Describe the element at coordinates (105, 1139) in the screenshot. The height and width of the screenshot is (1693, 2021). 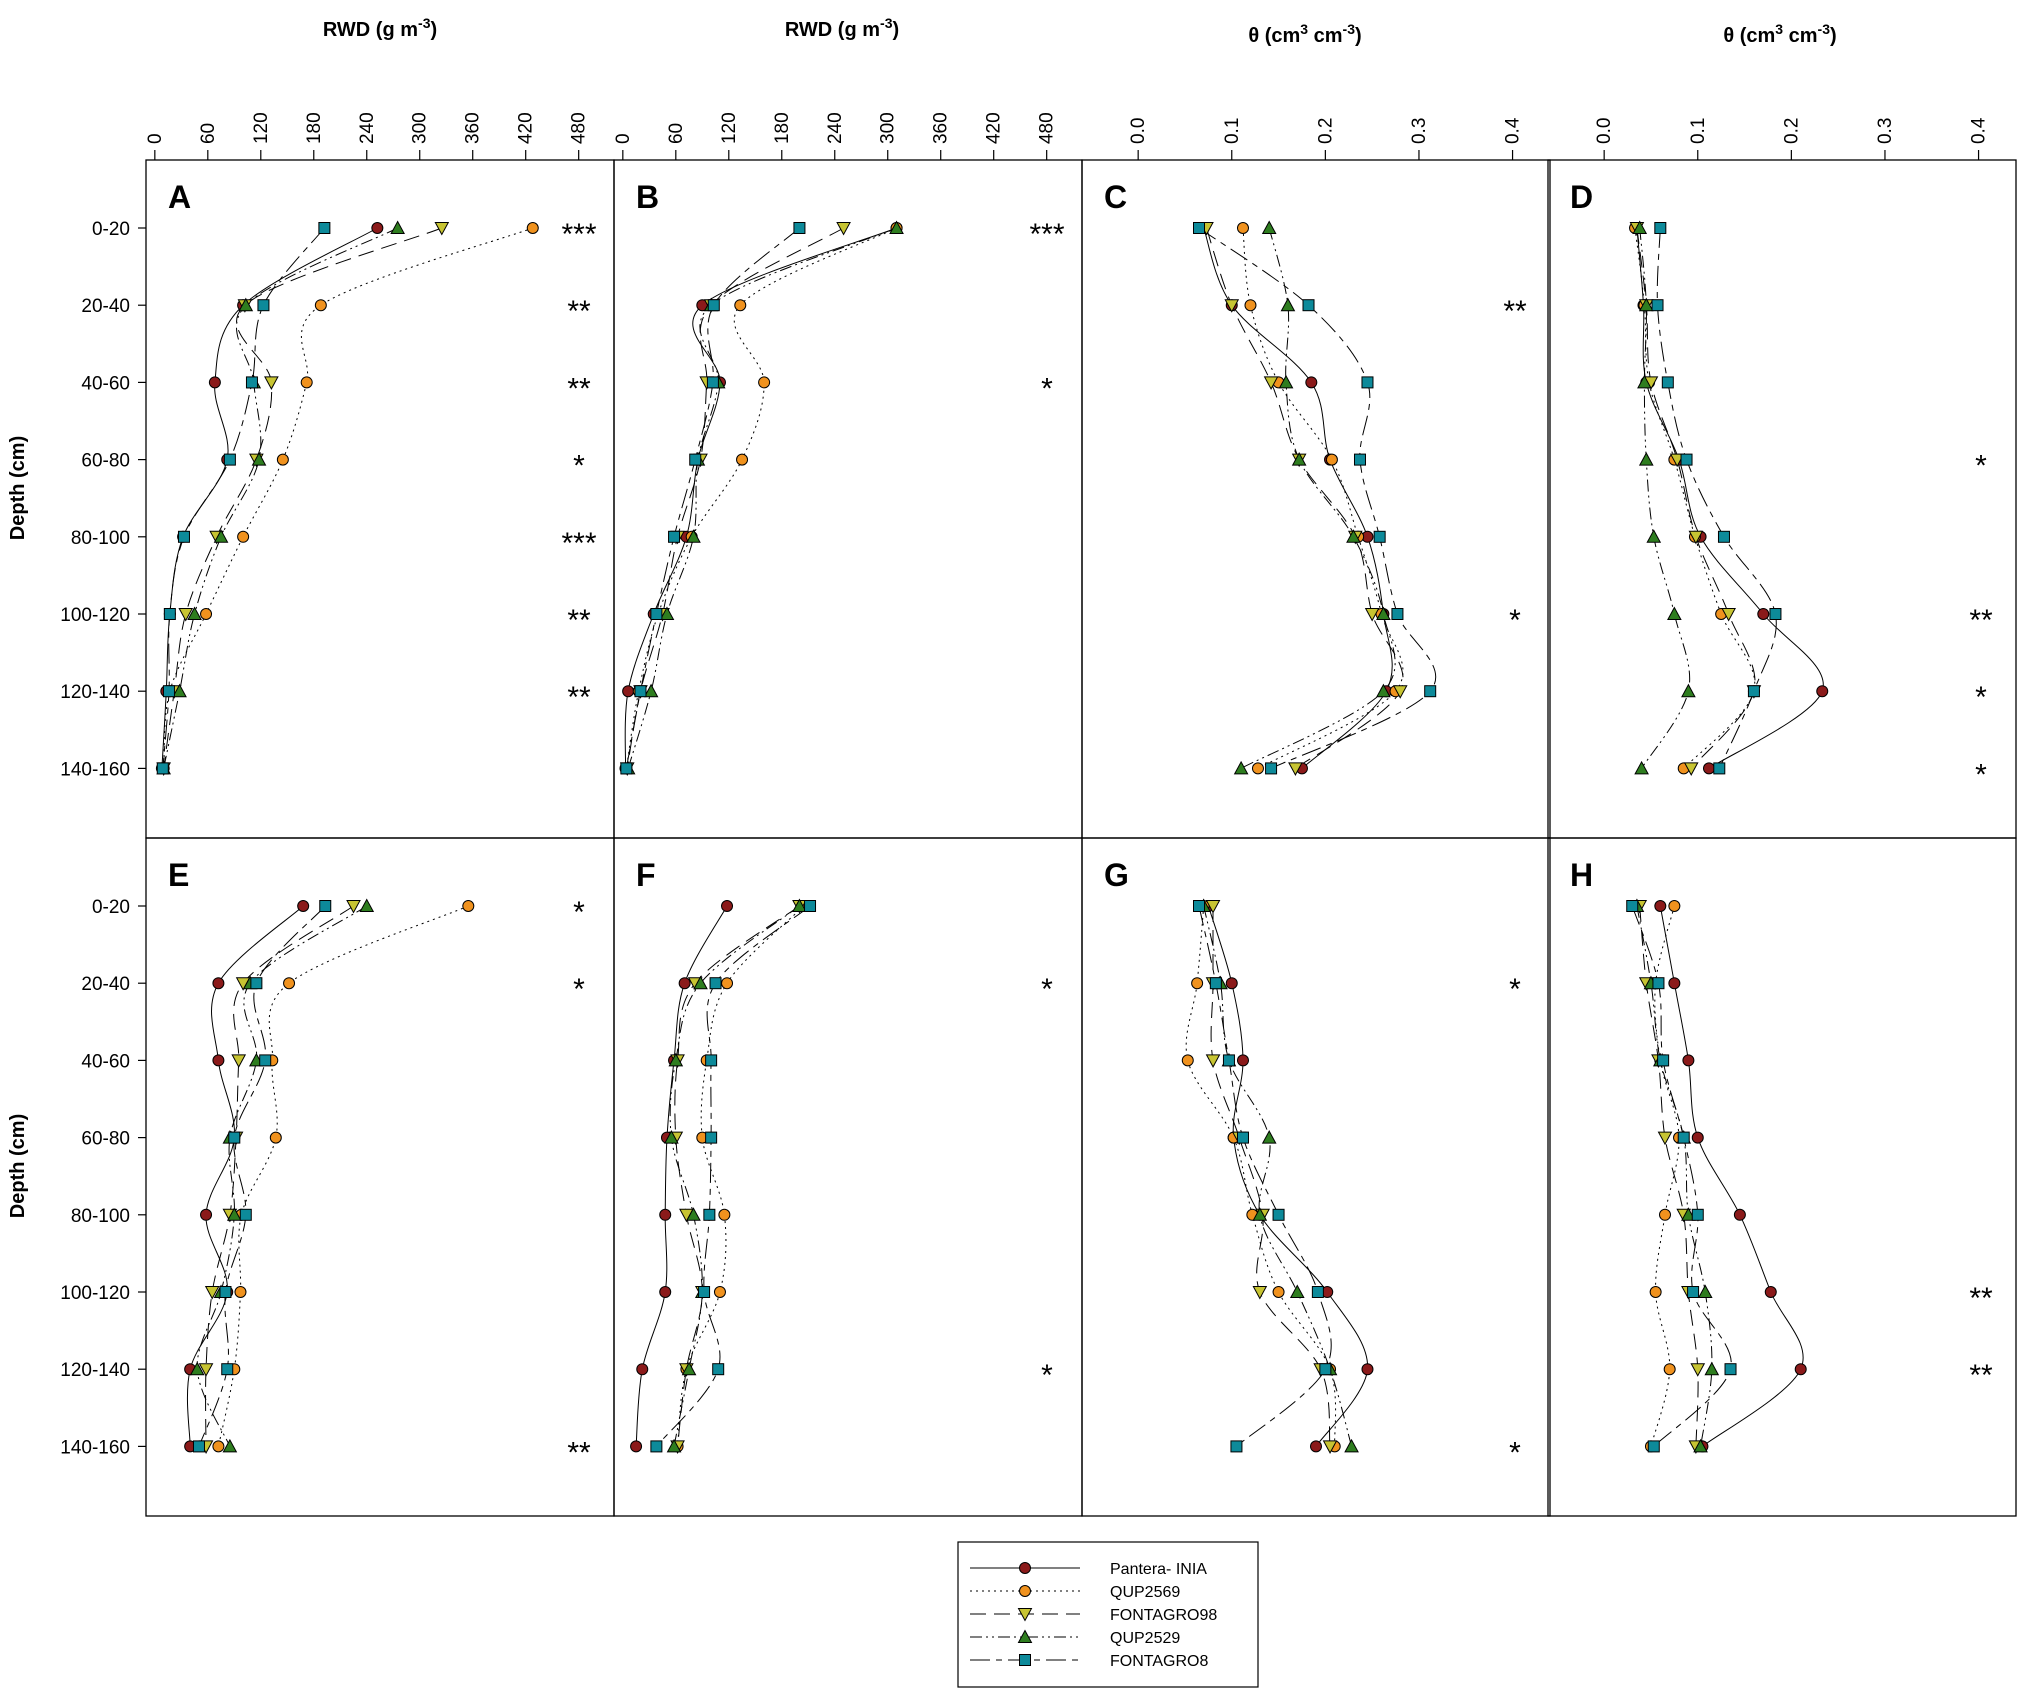
I see `depth-tick-label: 60-80` at that location.